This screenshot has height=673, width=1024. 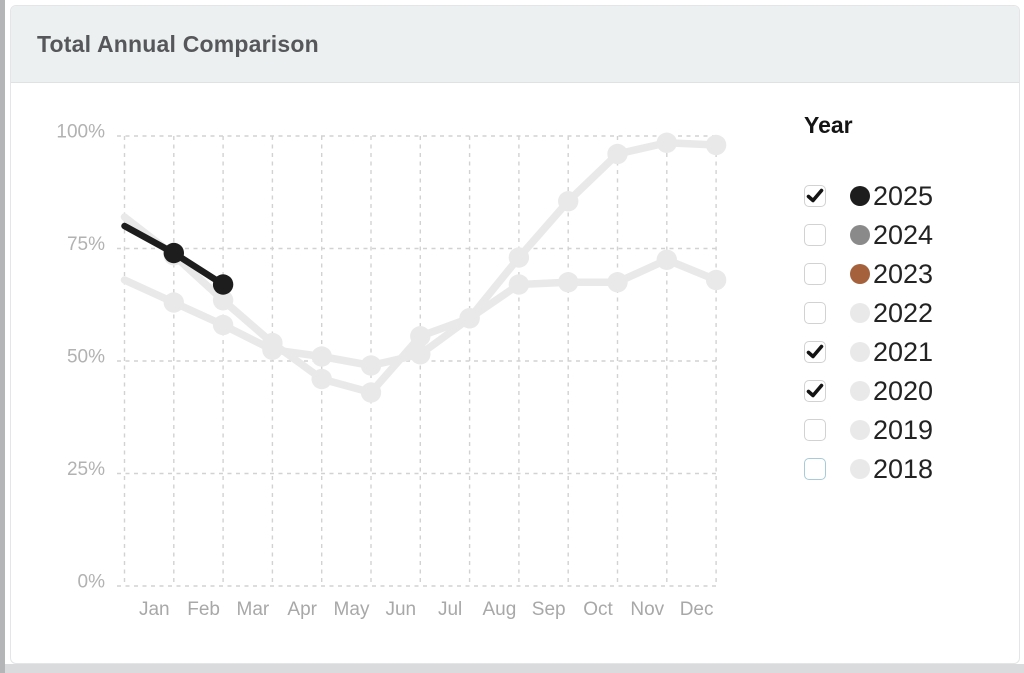 I want to click on year-label-2024: 2024, so click(x=903, y=234).